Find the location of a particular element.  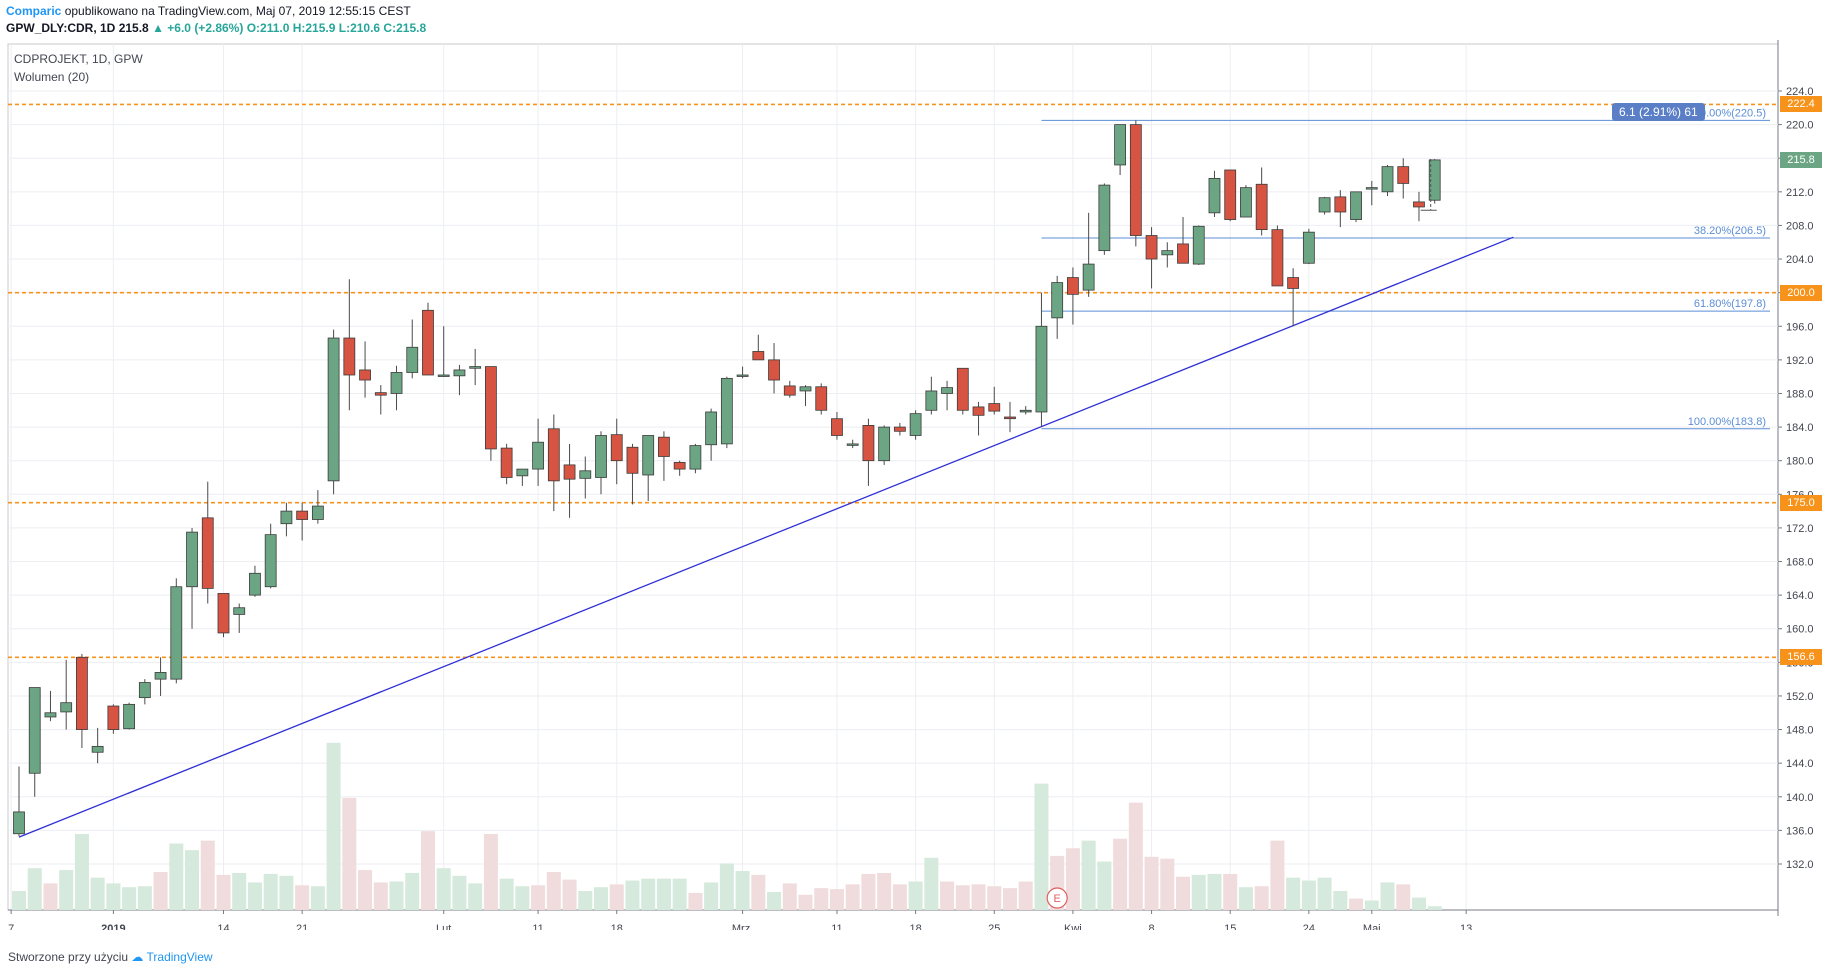

x-tick-label: 25 is located at coordinates (994, 926).